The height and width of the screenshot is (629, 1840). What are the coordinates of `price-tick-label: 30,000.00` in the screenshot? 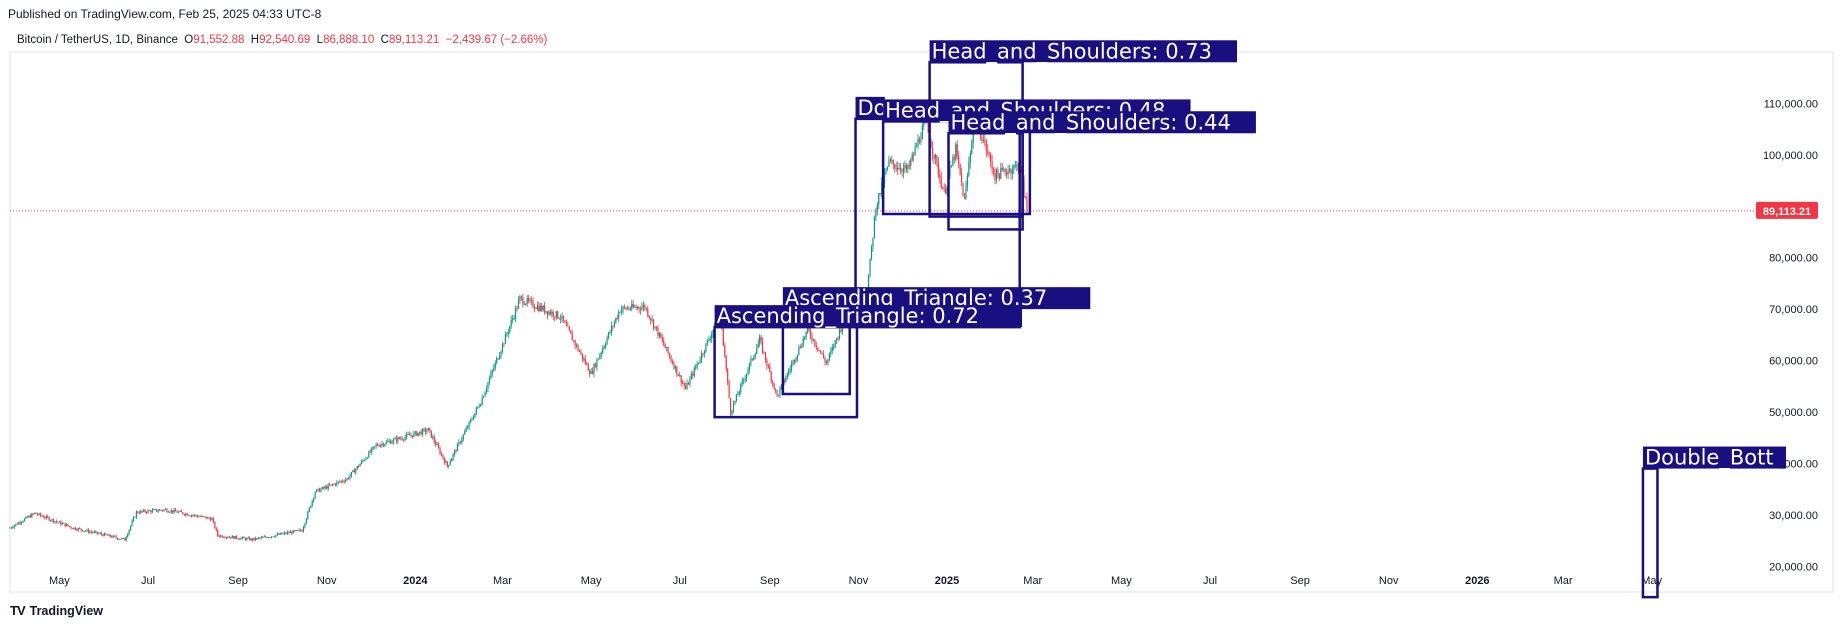 It's located at (1793, 516).